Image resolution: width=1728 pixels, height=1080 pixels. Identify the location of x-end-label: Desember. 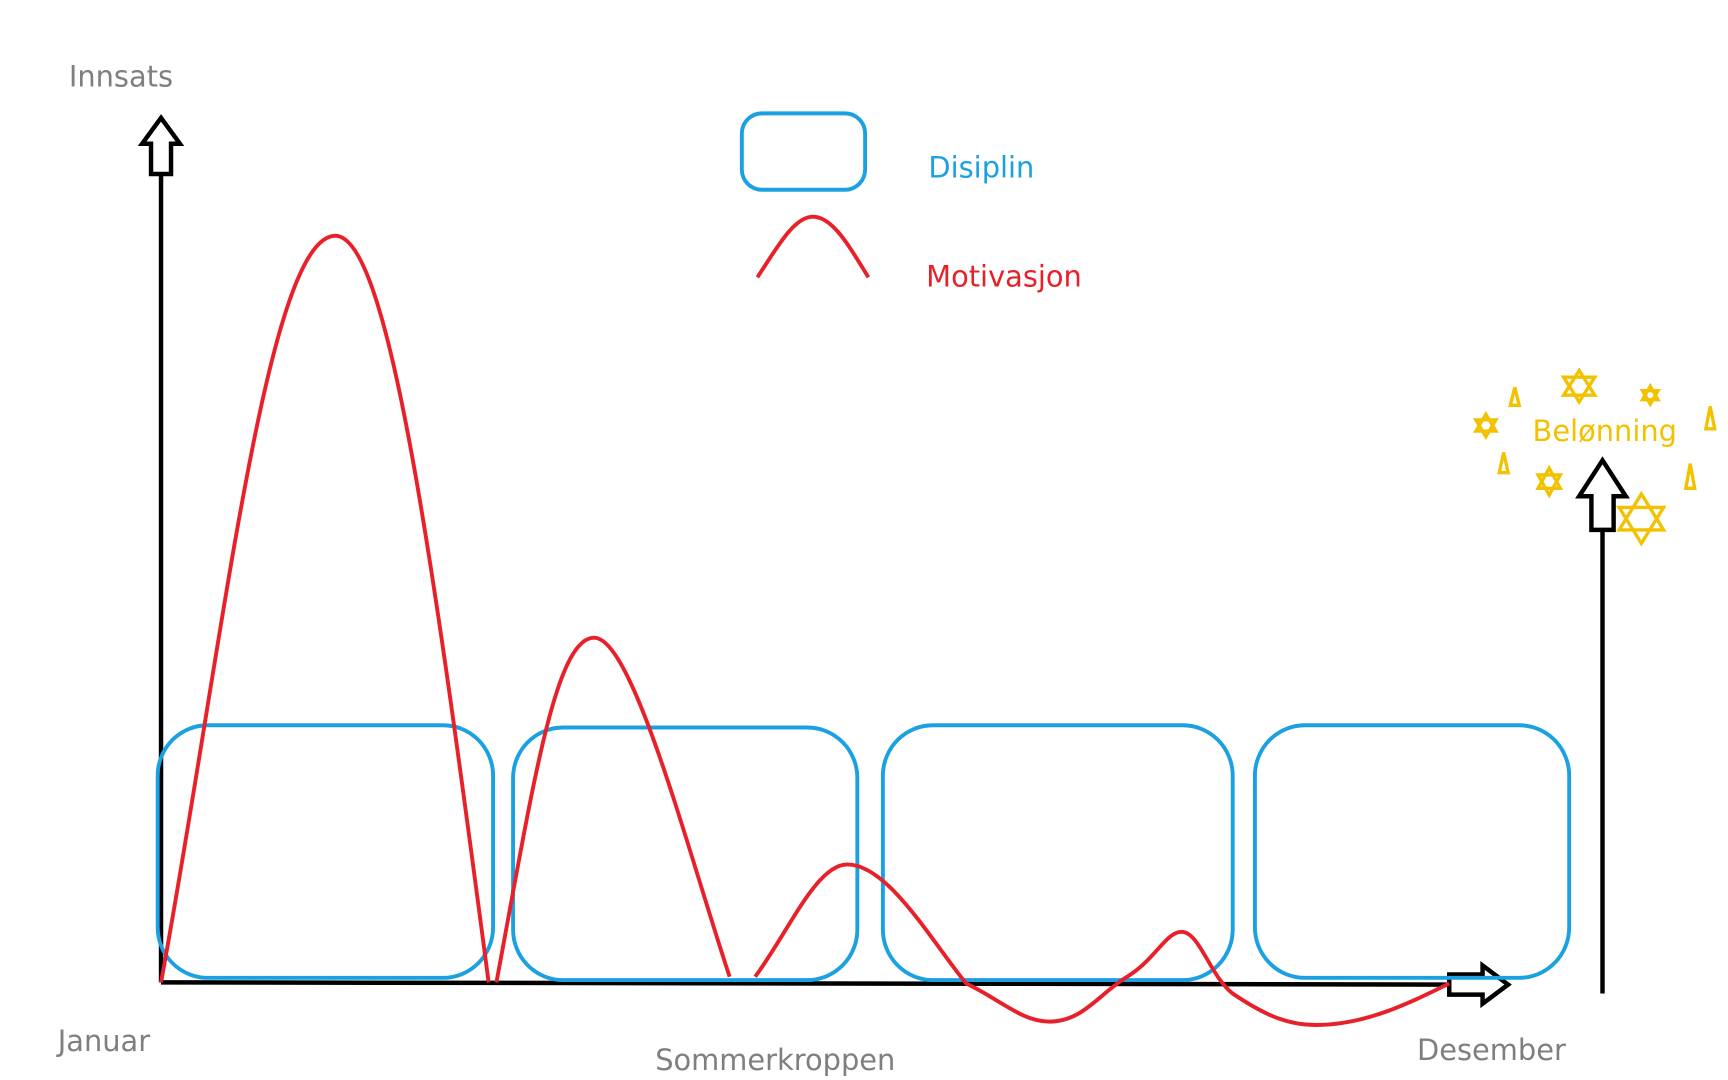
(1491, 1050).